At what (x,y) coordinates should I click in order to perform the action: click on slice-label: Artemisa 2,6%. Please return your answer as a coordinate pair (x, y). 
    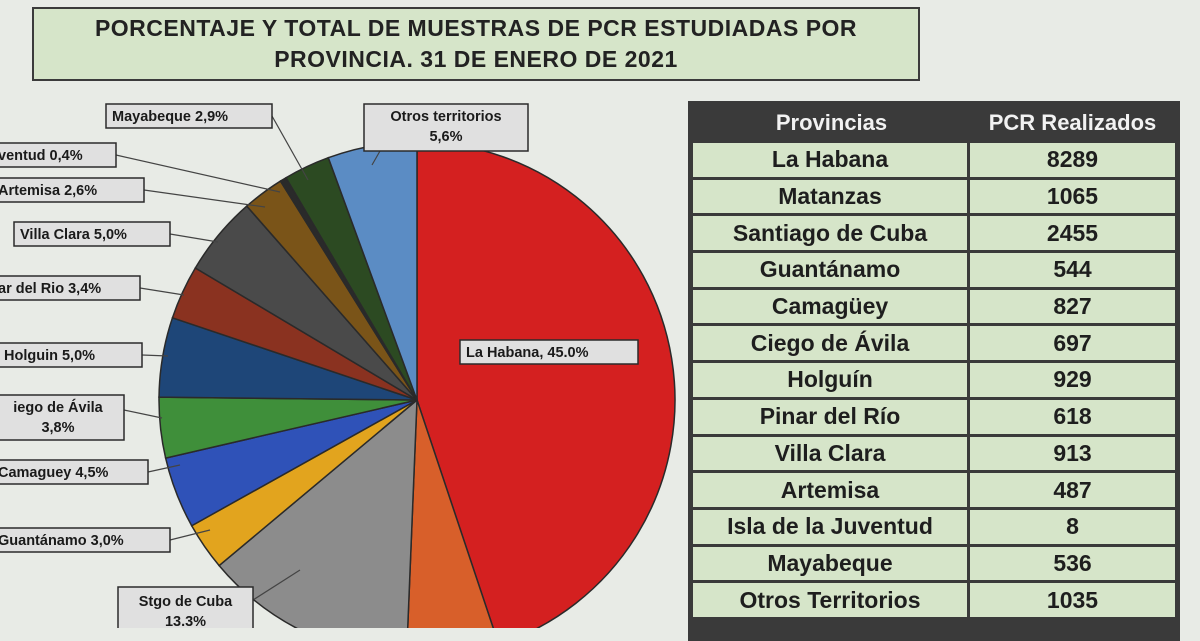
    Looking at the image, I should click on (48, 191).